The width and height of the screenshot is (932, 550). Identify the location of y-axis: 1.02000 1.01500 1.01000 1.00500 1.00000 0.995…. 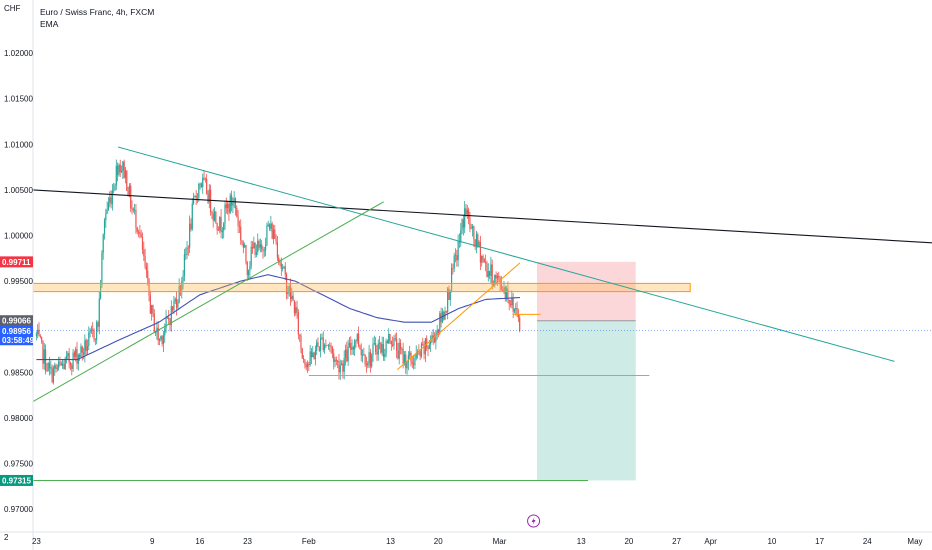
(19, 275).